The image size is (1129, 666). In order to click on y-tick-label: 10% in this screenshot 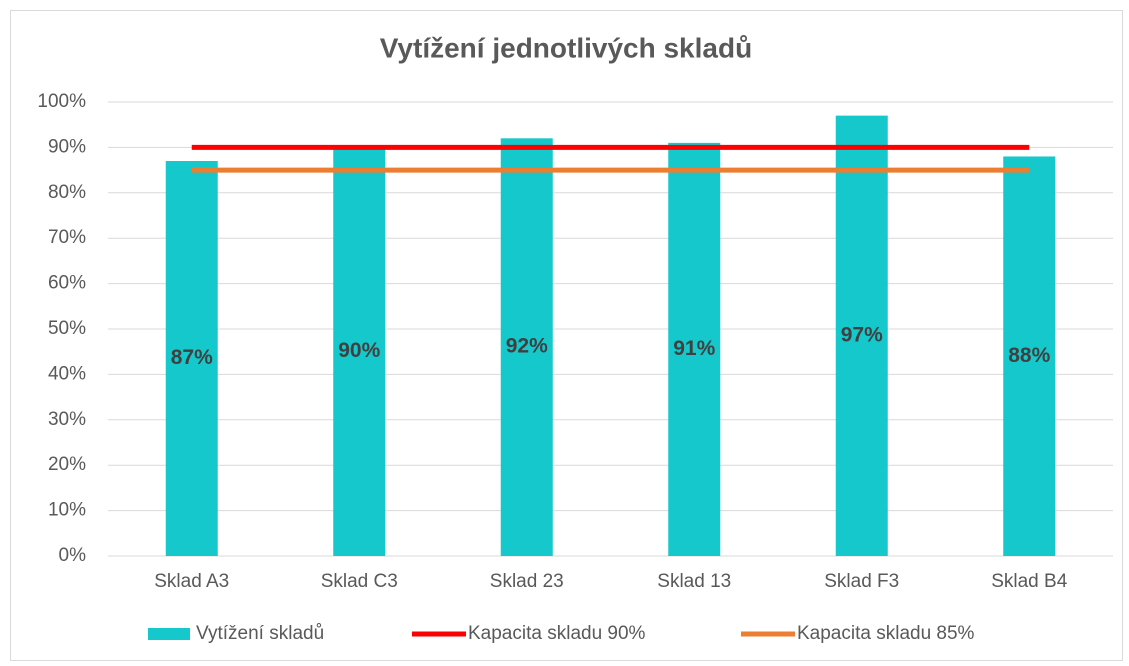, I will do `click(67, 510)`.